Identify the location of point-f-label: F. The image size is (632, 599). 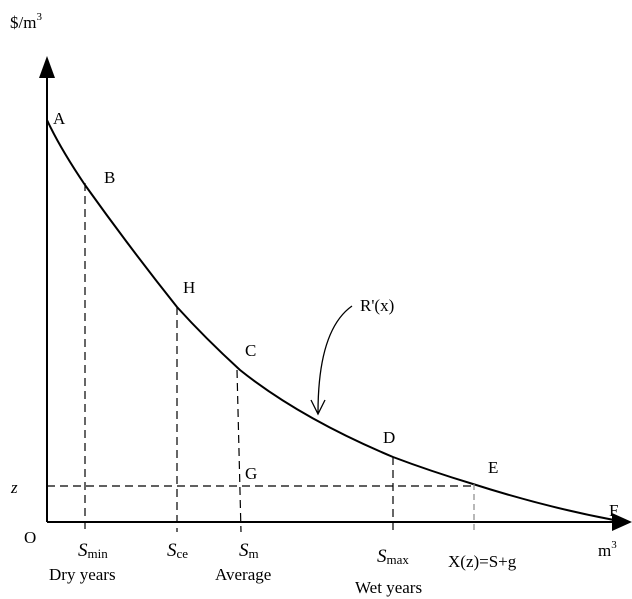
(613, 510).